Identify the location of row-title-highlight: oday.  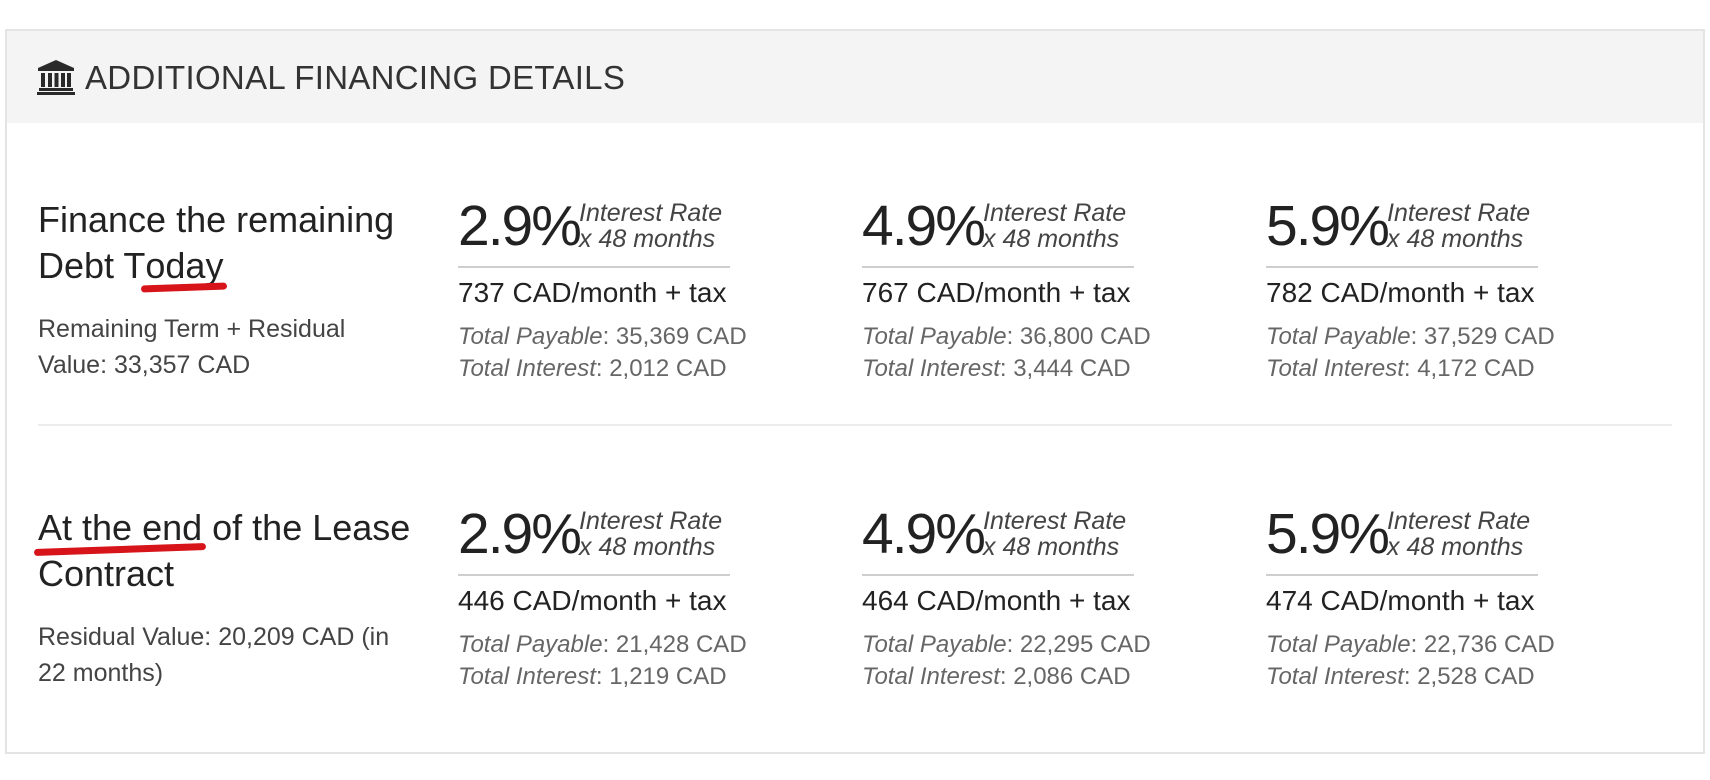
(184, 266).